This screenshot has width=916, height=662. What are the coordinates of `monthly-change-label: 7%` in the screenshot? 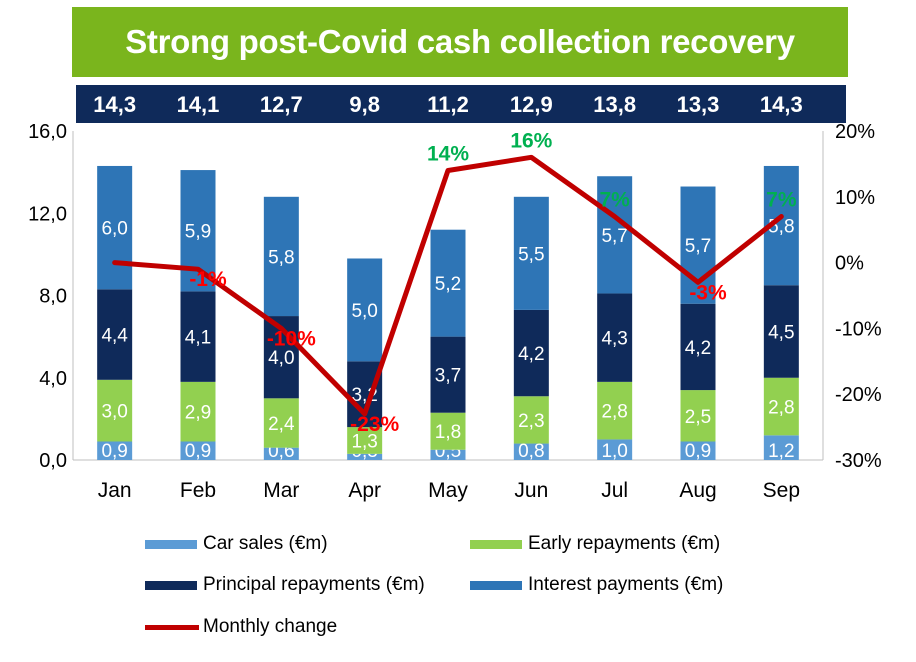 It's located at (614, 200).